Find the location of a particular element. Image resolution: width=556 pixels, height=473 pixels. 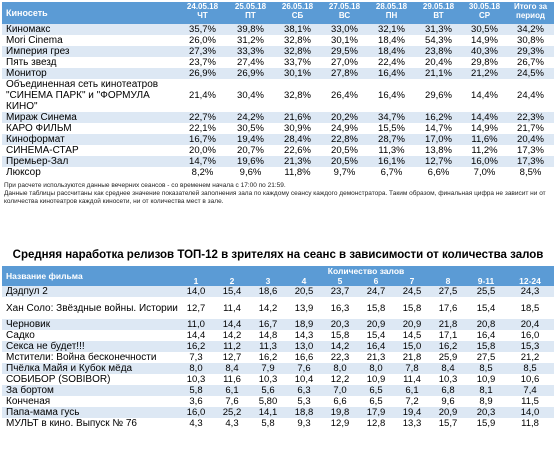

hall-count-header: 2 is located at coordinates (232, 281).